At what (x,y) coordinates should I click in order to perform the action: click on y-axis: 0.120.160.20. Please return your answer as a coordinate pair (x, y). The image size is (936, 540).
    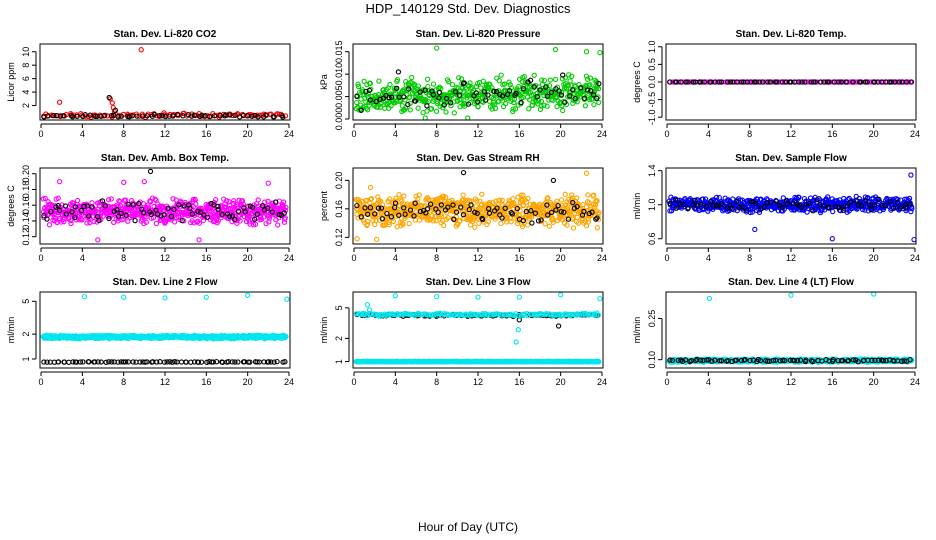
    Looking at the image, I should click on (342, 209).